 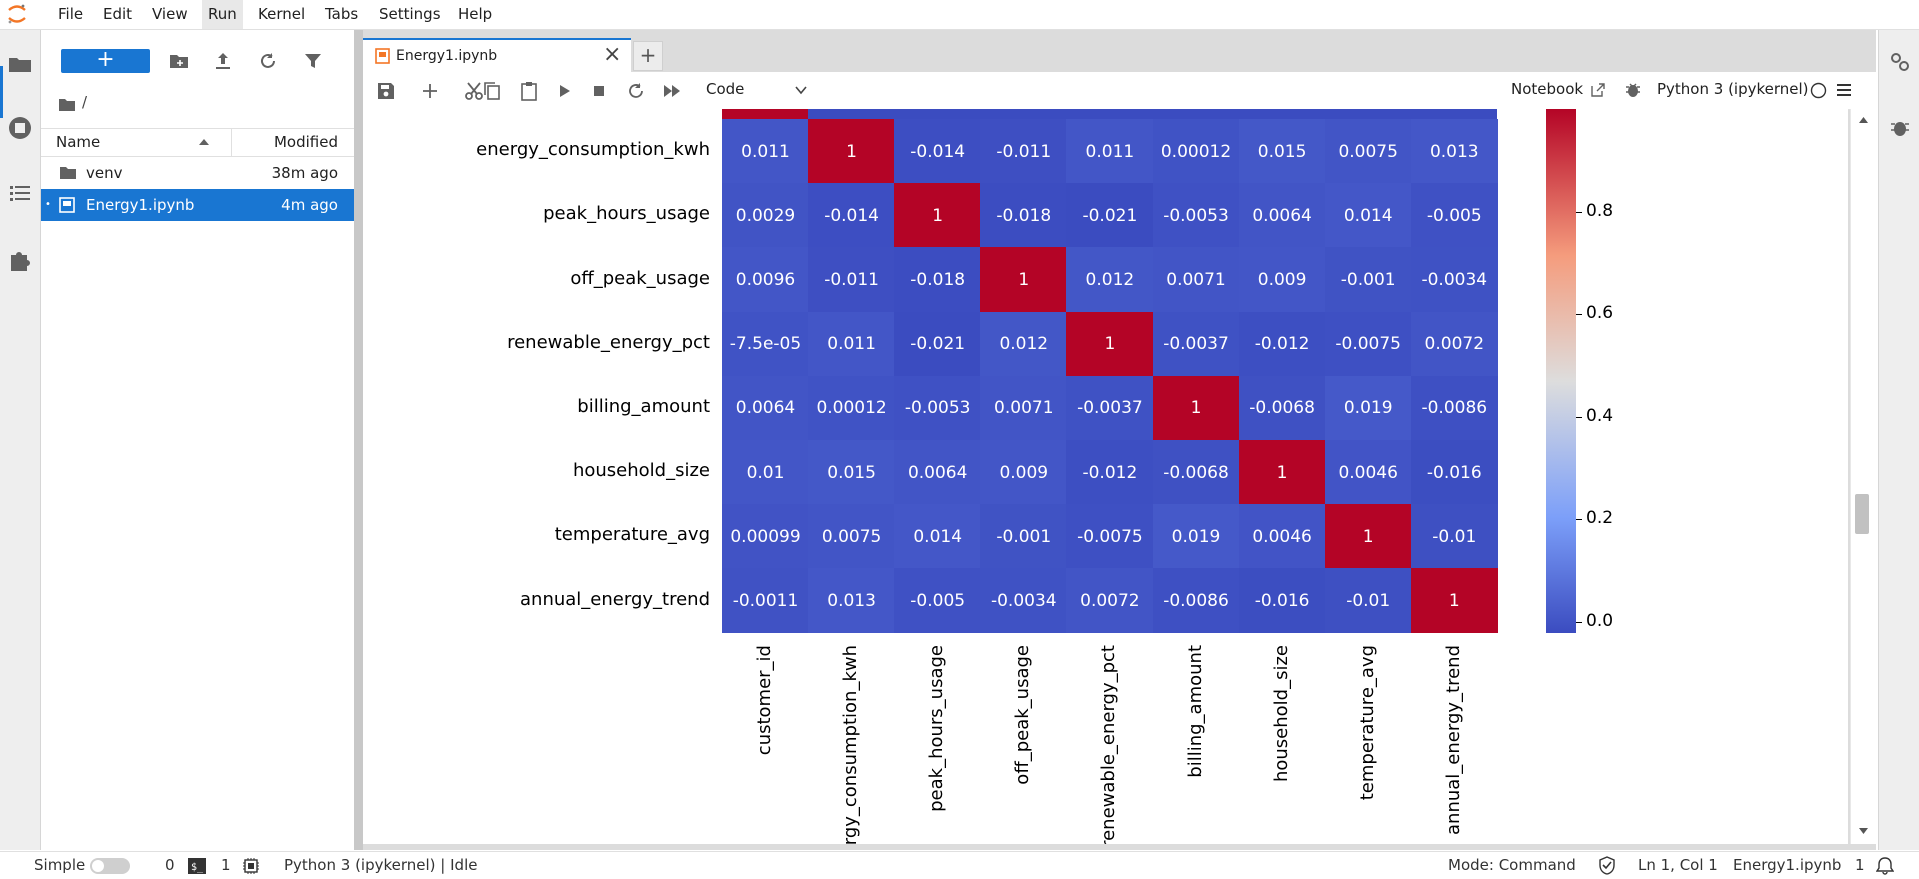 What do you see at coordinates (1600, 620) in the screenshot?
I see `colorbar-tick-label: 0.0` at bounding box center [1600, 620].